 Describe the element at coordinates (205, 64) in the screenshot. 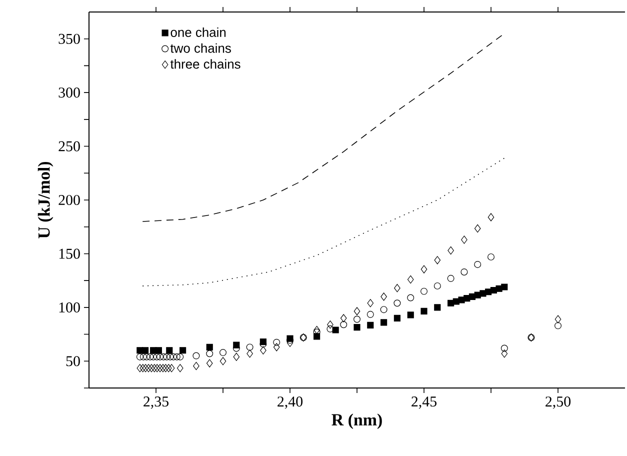

I see `legend-label: three chains` at that location.